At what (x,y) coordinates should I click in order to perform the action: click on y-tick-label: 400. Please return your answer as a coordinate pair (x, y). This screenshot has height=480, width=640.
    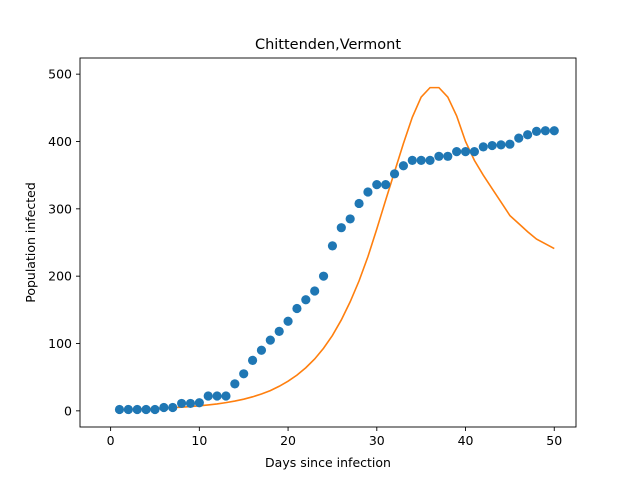
    Looking at the image, I should click on (60, 141).